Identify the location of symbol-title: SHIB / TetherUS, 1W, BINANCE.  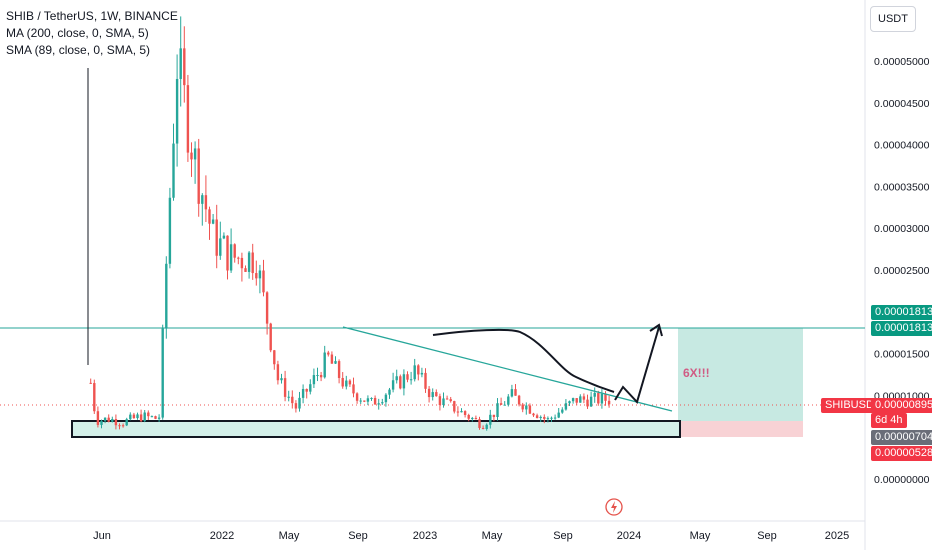
(92, 16).